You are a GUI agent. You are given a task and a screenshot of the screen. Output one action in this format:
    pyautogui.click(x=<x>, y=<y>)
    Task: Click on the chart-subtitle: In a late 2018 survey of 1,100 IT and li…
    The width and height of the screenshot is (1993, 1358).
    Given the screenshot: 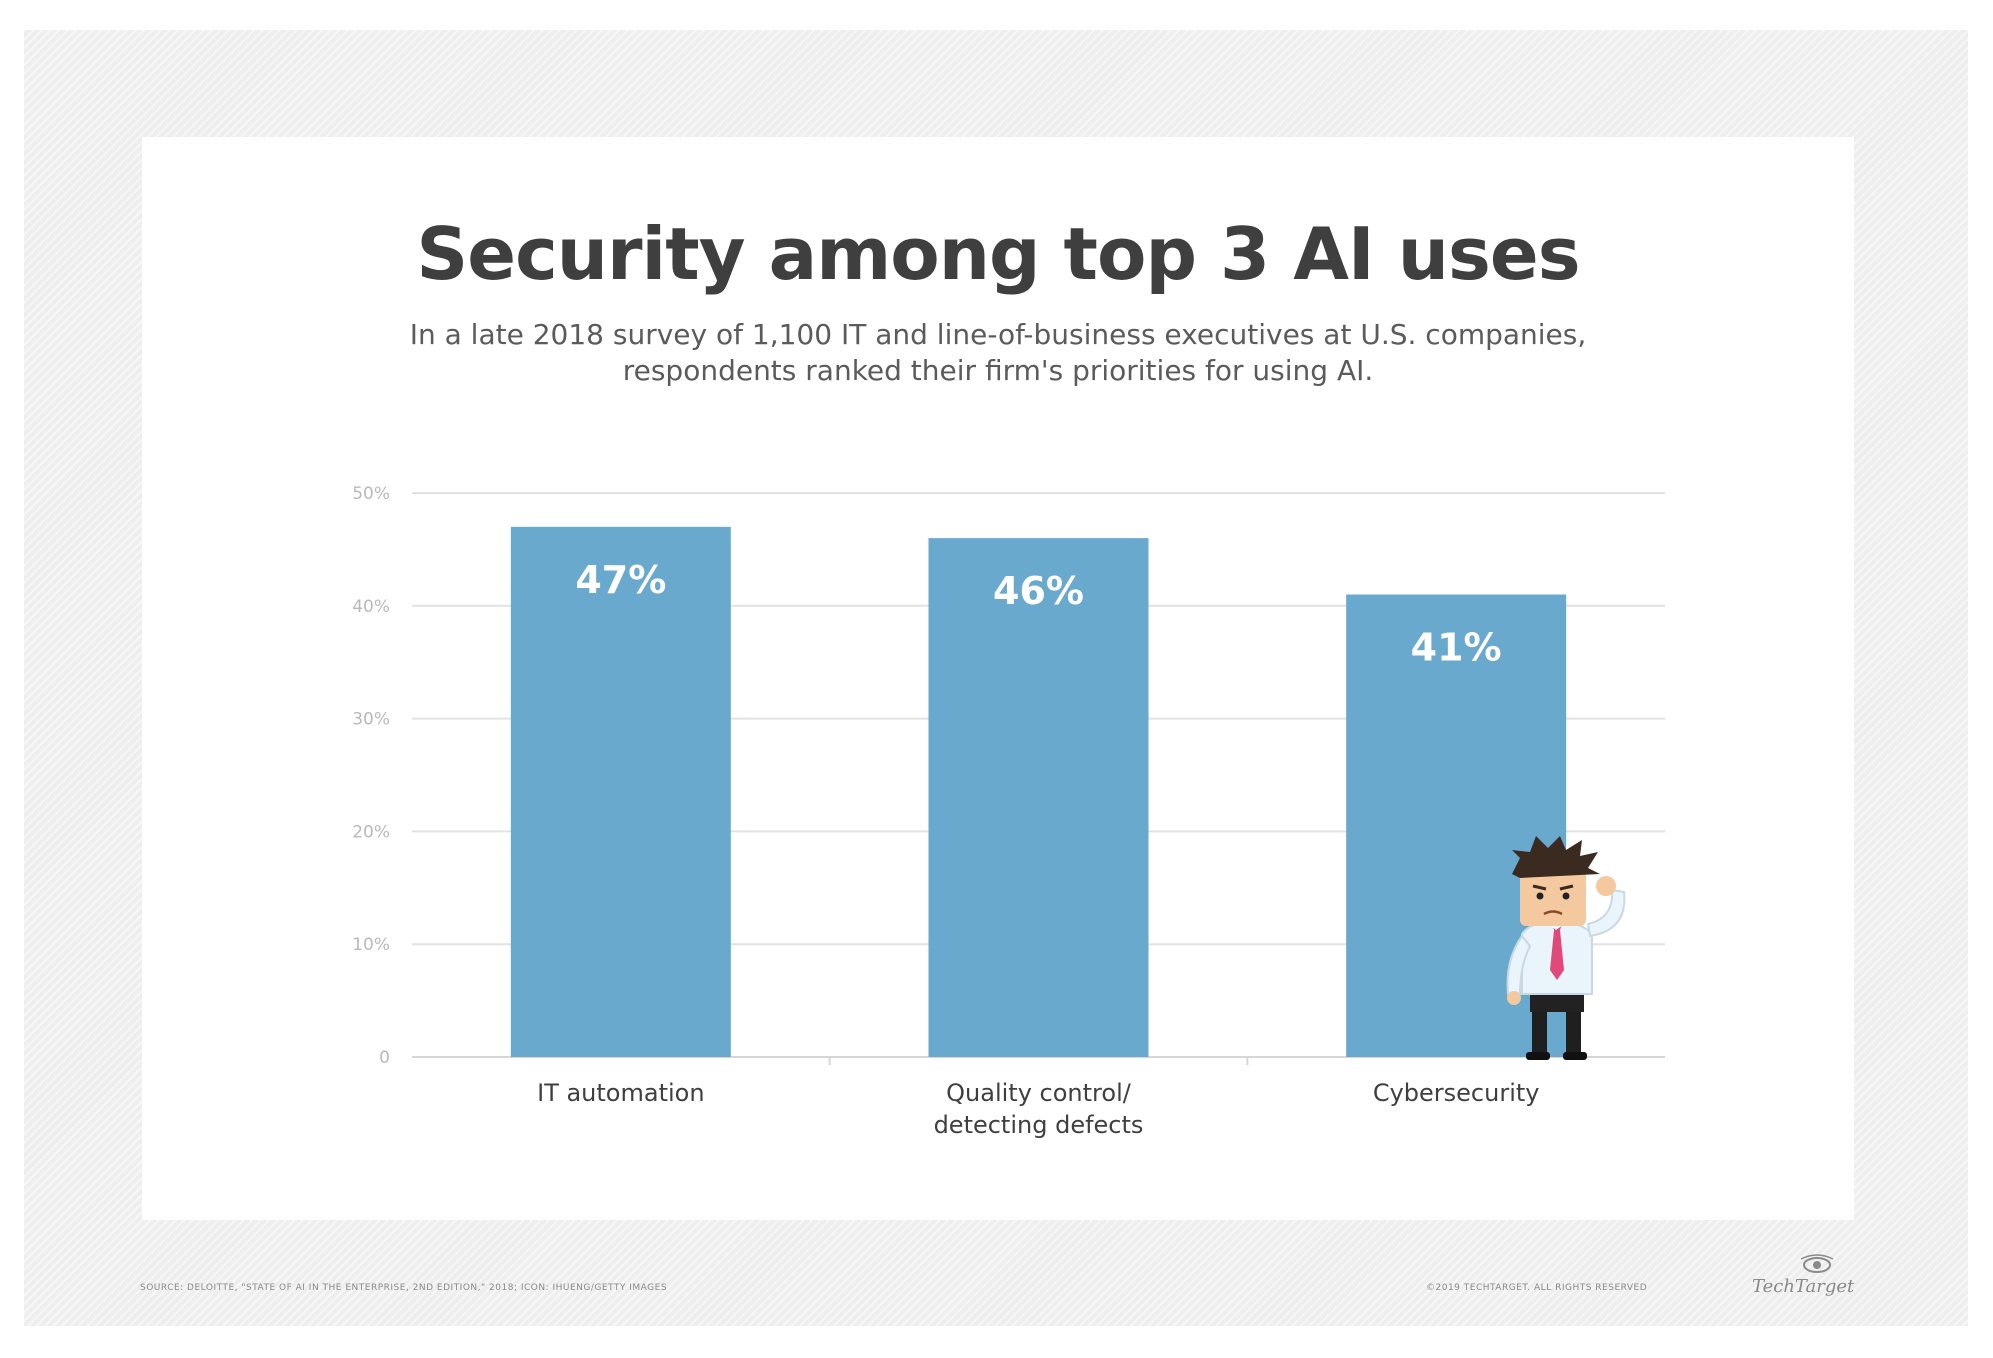 What is the action you would take?
    pyautogui.click(x=998, y=353)
    